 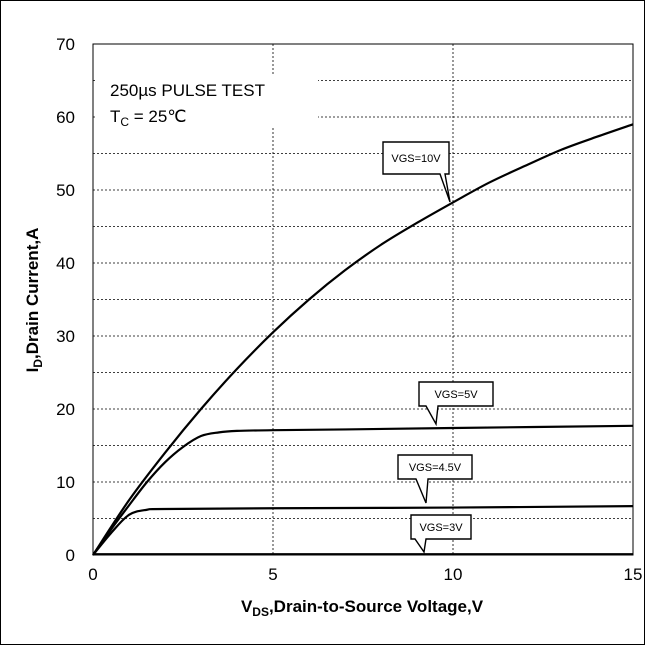 What do you see at coordinates (453, 574) in the screenshot?
I see `x-tick-label: 10` at bounding box center [453, 574].